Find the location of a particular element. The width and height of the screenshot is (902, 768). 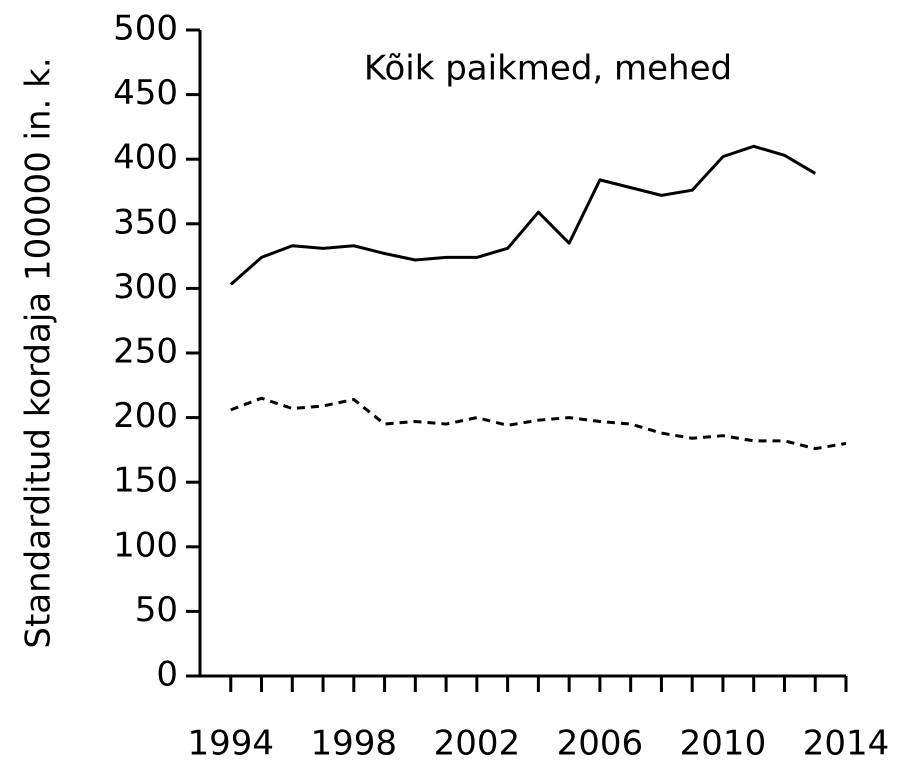

x-tick-label: 1994 is located at coordinates (230, 744).